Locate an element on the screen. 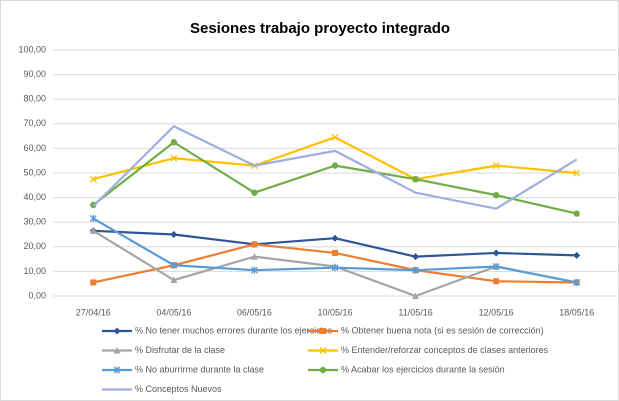  y-tick-label: 100,00 is located at coordinates (32, 49).